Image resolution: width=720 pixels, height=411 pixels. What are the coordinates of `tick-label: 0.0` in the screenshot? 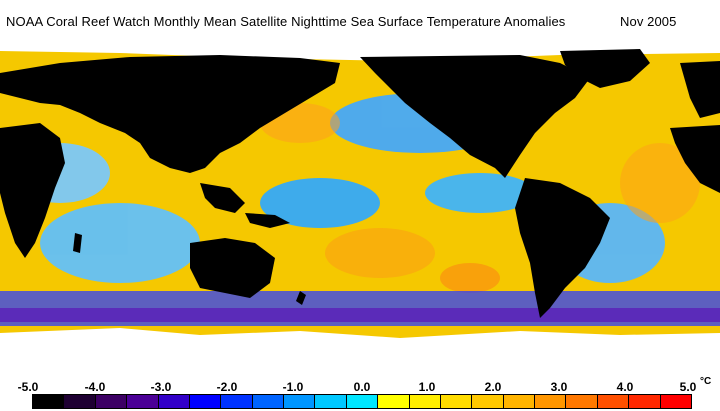 It's located at (362, 387).